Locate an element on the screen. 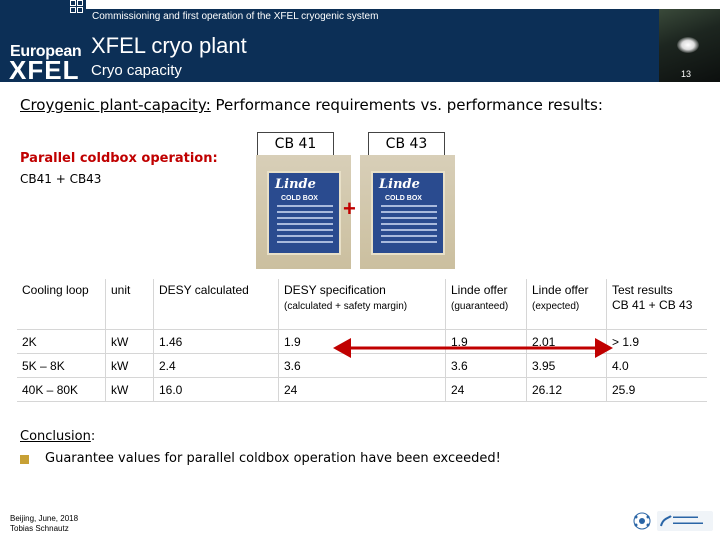 The height and width of the screenshot is (540, 720). logo-line1: European is located at coordinates (46, 51).